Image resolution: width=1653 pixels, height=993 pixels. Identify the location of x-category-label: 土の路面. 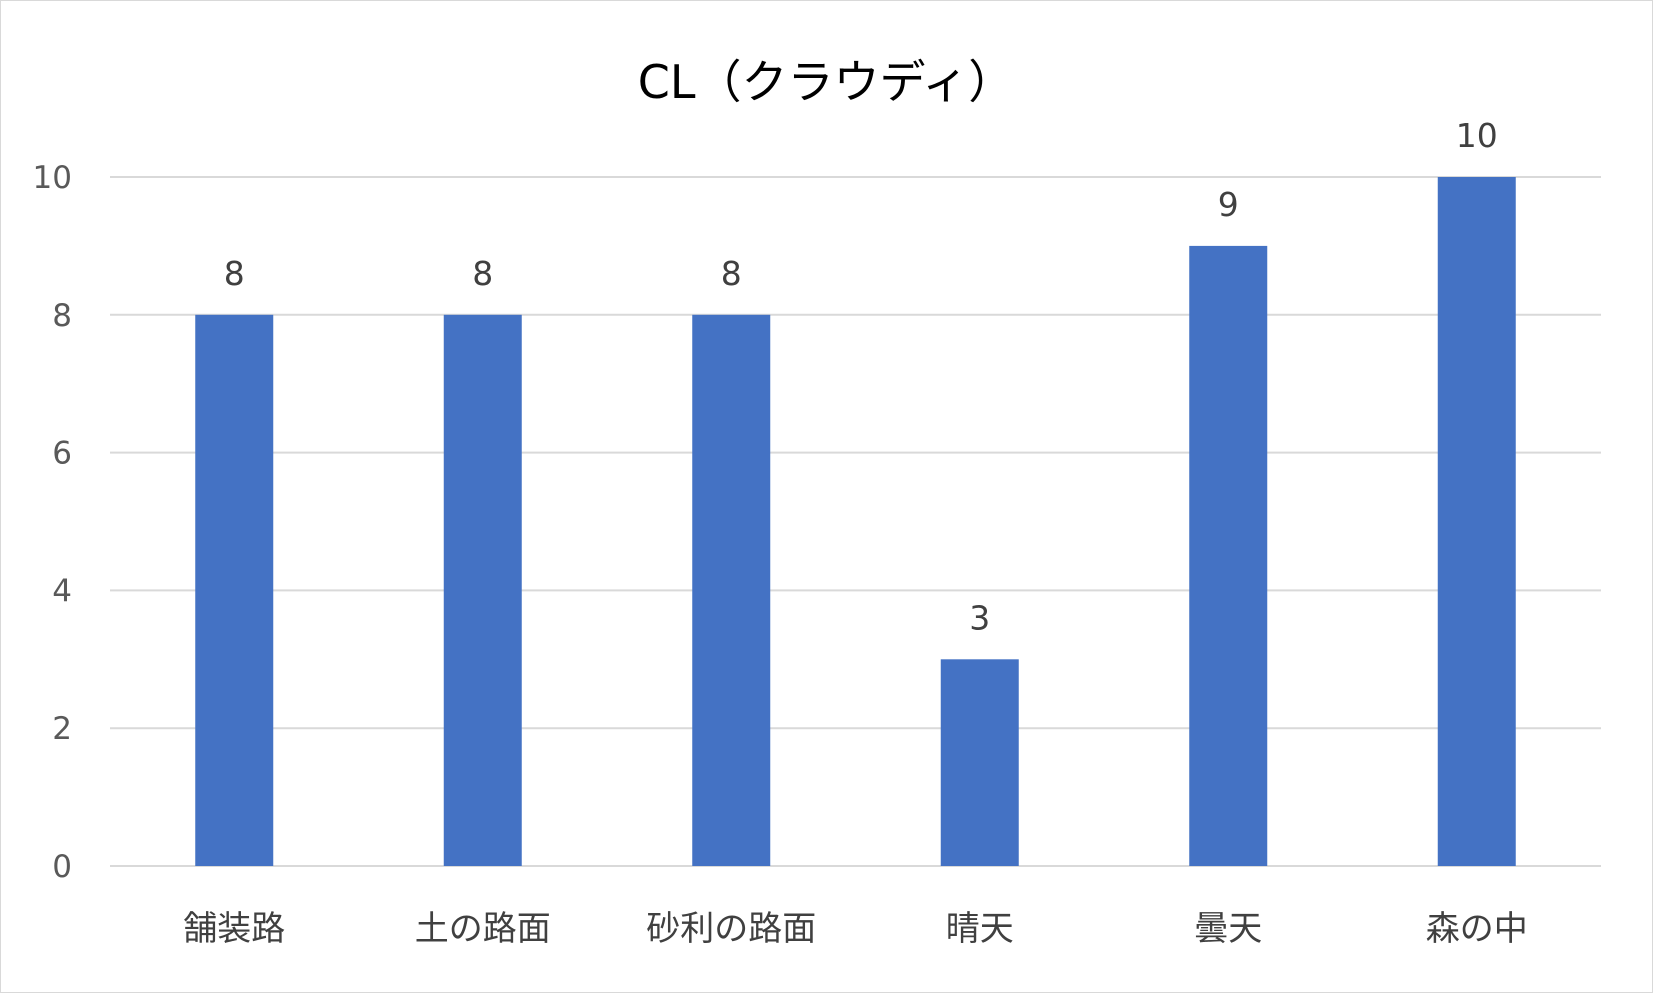
(483, 929).